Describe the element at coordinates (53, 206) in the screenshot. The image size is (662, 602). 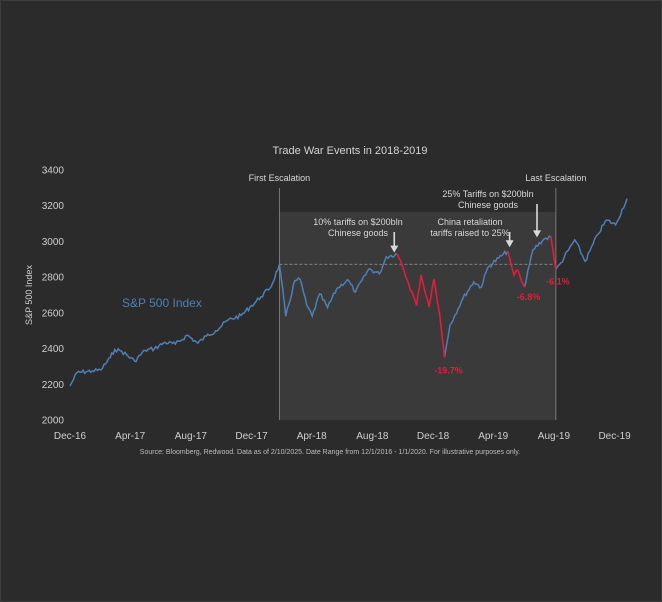
I see `y-tick-label: 3200` at that location.